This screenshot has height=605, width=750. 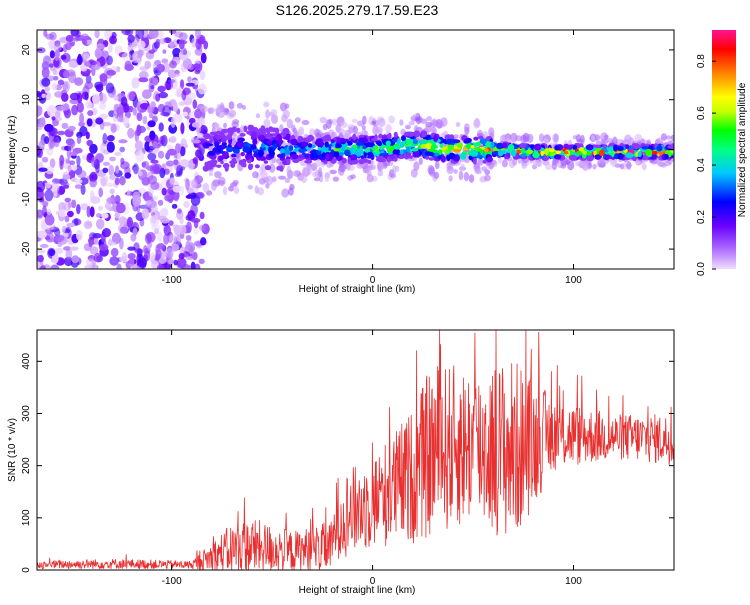 I want to click on figure-title: S126.2025.279.17.59.E23, so click(x=357, y=10).